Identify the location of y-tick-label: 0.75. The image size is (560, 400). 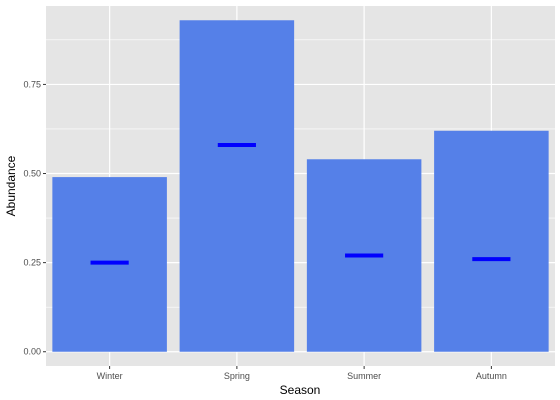
(32, 84).